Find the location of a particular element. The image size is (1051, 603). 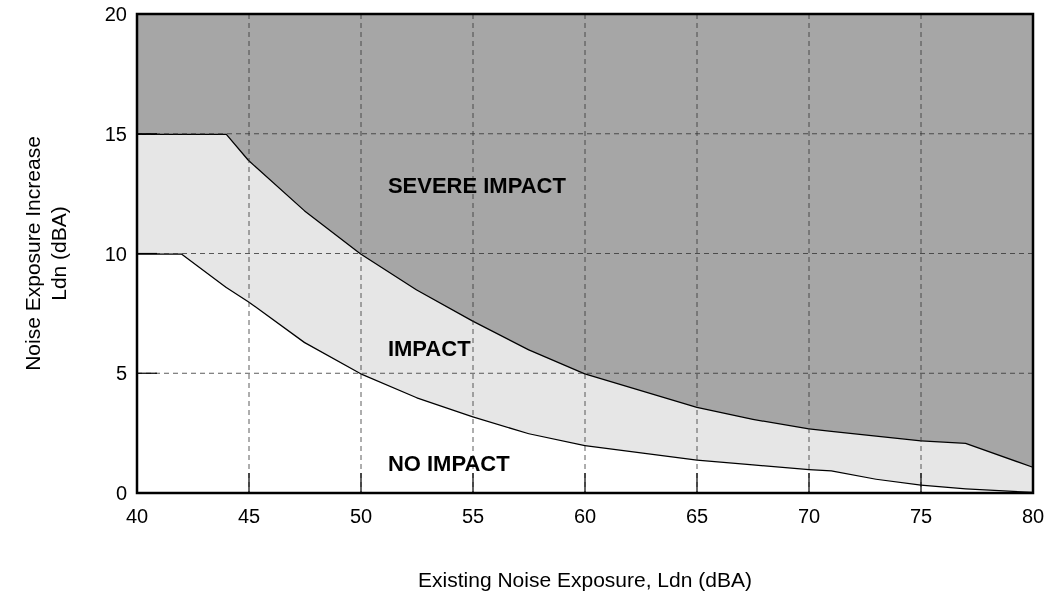

x-tick-label: 70 is located at coordinates (809, 516).